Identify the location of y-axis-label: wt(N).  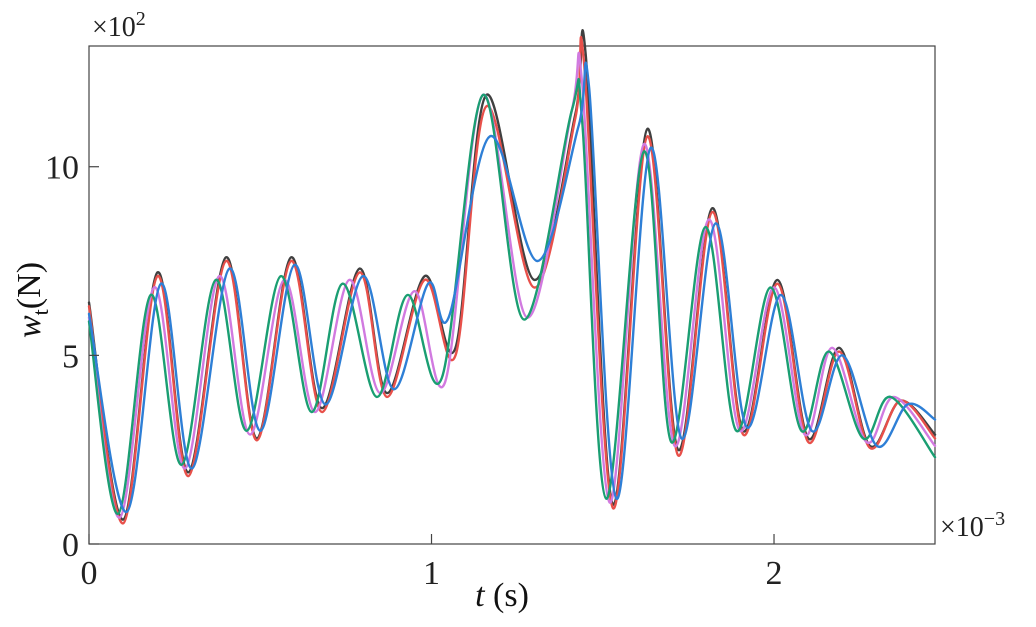
(32, 300).